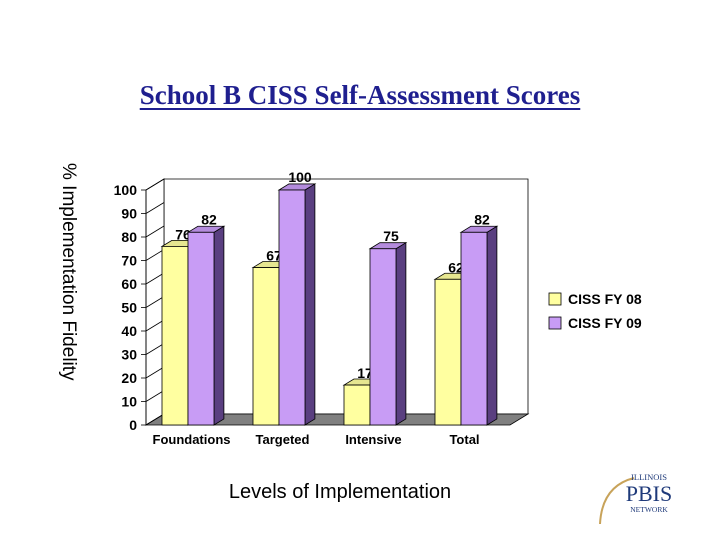  Describe the element at coordinates (605, 299) in the screenshot. I see `legend-entry: CISS FY 08` at that location.